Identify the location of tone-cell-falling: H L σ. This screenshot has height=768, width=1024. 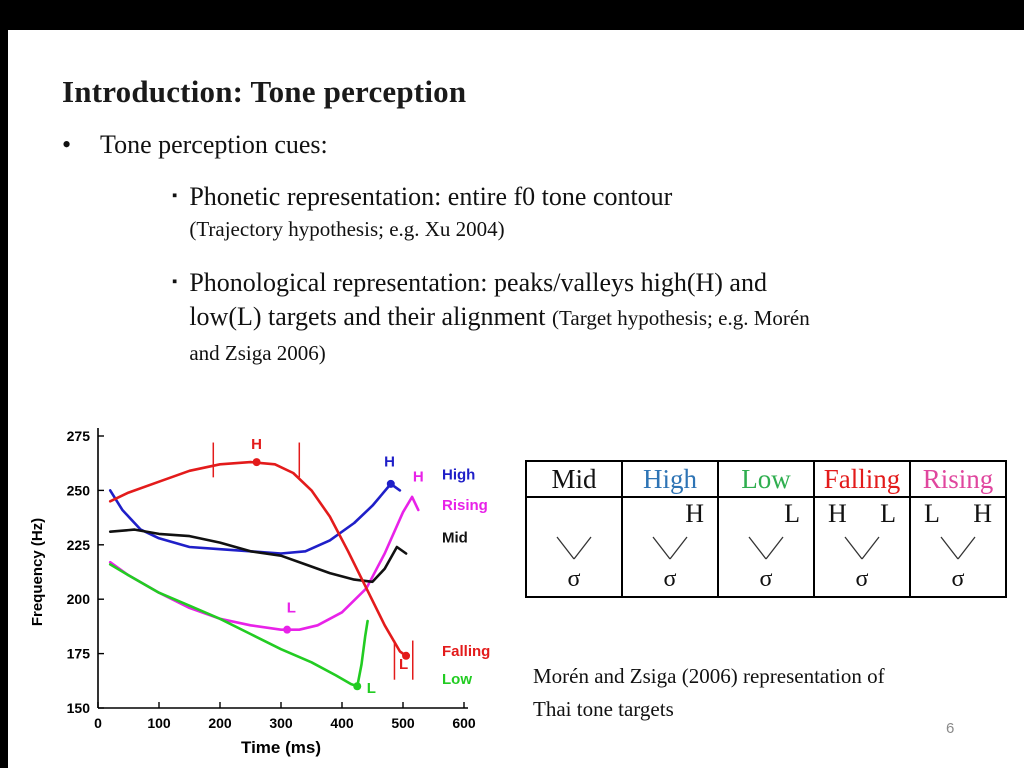
(862, 547).